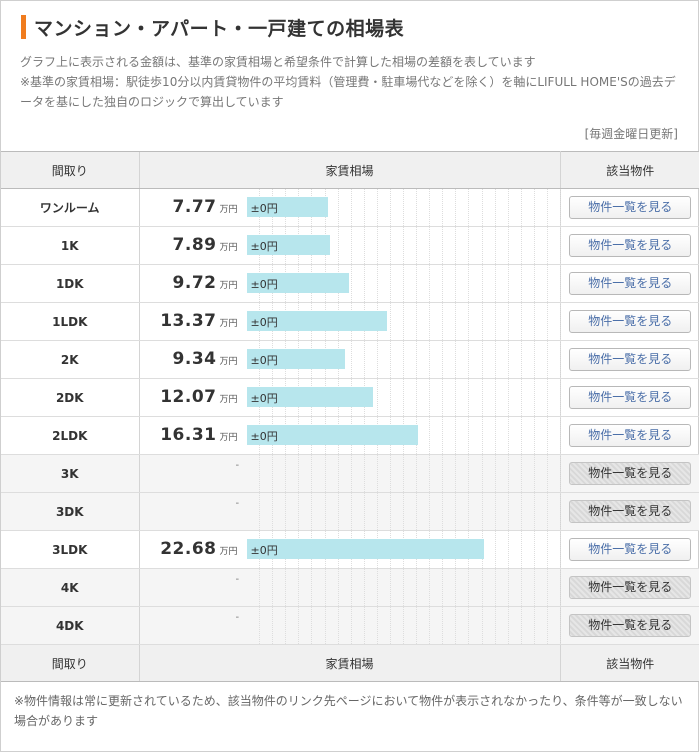 This screenshot has height=752, width=699. I want to click on table-row: 2K 9.34 万円 ±0円 物件一覧を見る, so click(350, 359).